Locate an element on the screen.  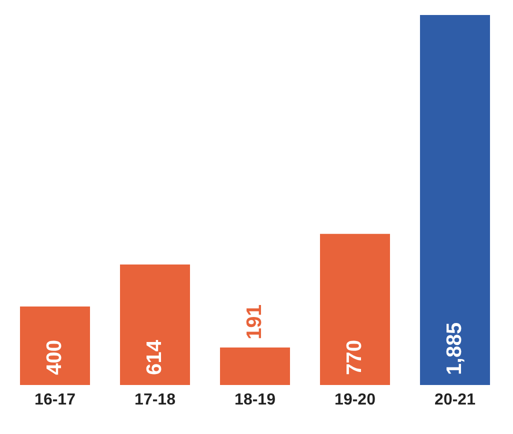
x-tick-label: 18-19 is located at coordinates (255, 400).